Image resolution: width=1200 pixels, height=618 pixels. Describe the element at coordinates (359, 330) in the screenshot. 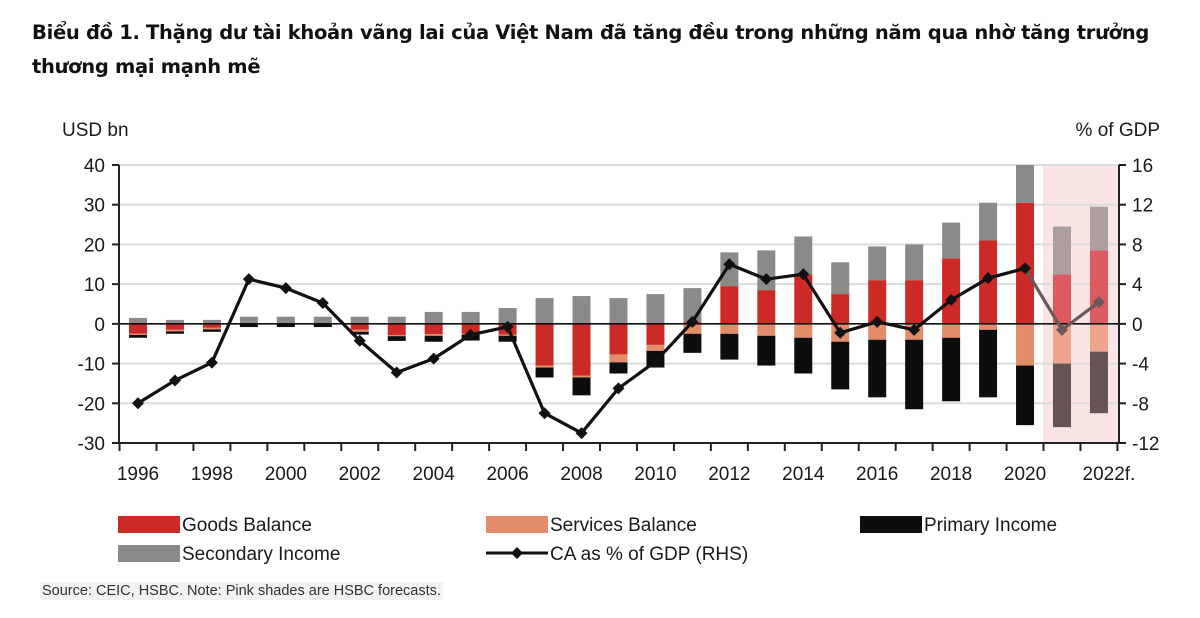

I see `bar-services-balance-2002` at that location.